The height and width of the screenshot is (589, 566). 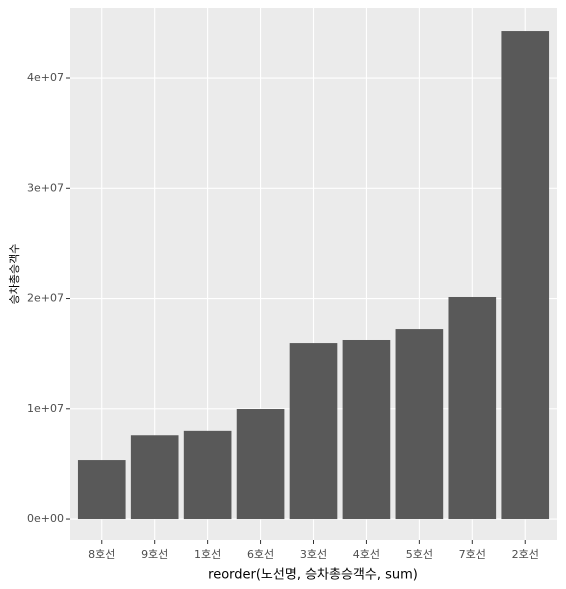 What do you see at coordinates (45, 518) in the screenshot?
I see `y-tick-label: 0e+00` at bounding box center [45, 518].